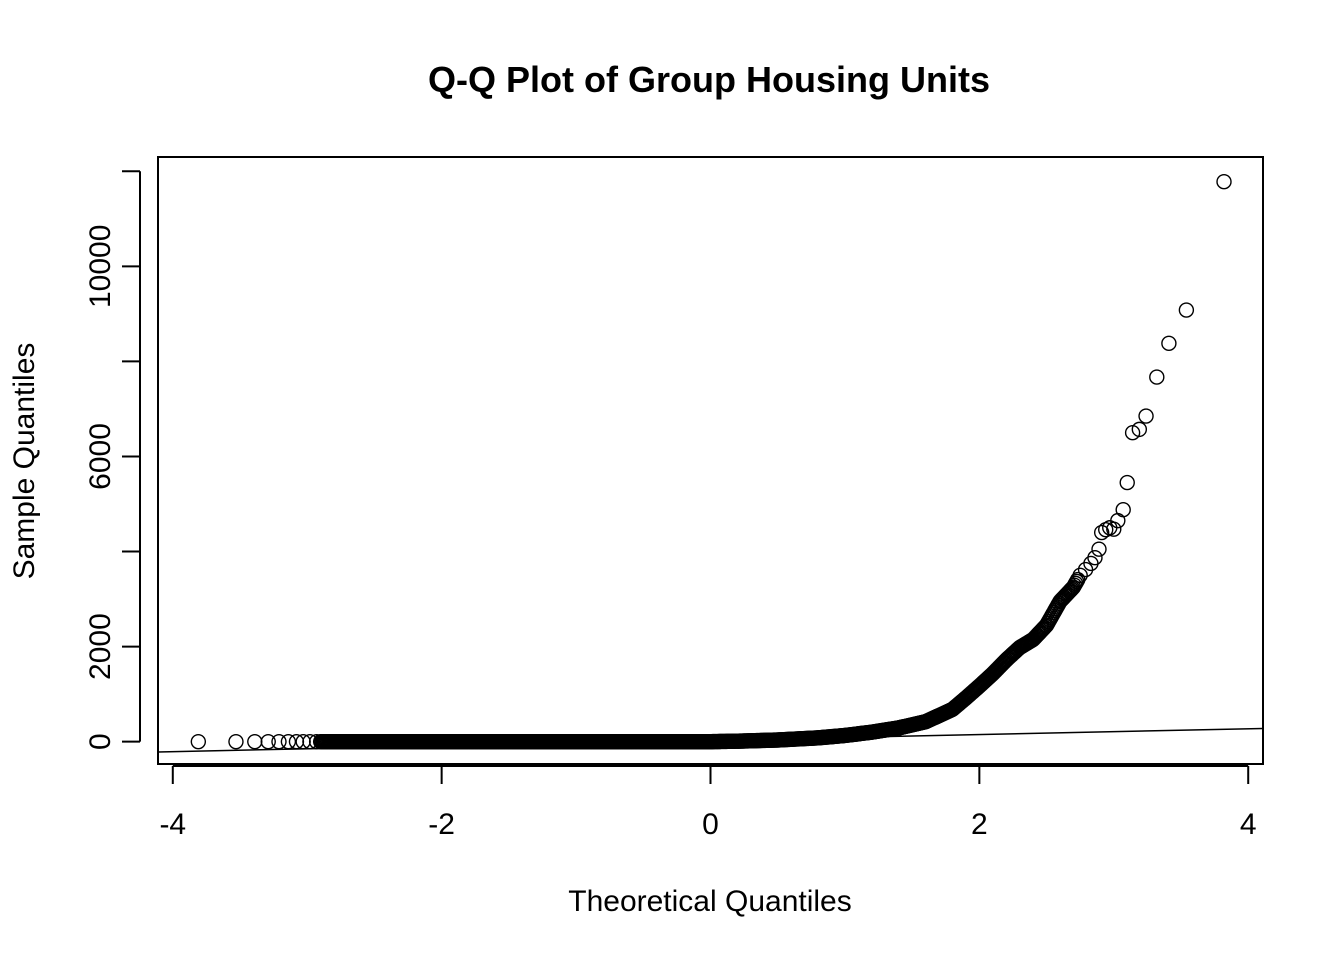 Image resolution: width=1344 pixels, height=960 pixels. I want to click on x-axis-label: Theoretical Quantiles, so click(709, 901).